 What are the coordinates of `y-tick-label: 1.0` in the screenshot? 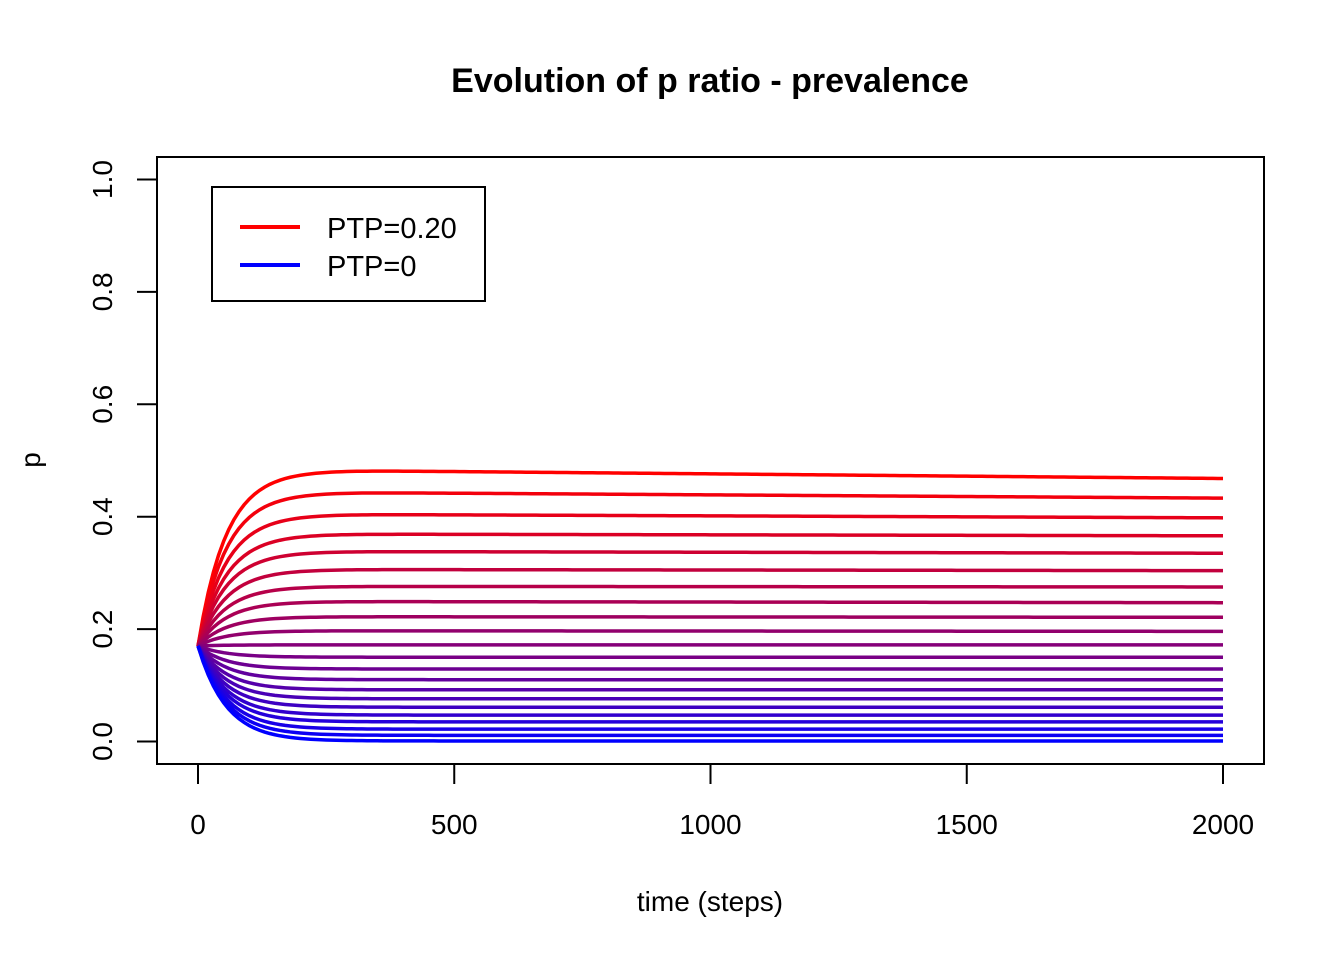 It's located at (102, 179).